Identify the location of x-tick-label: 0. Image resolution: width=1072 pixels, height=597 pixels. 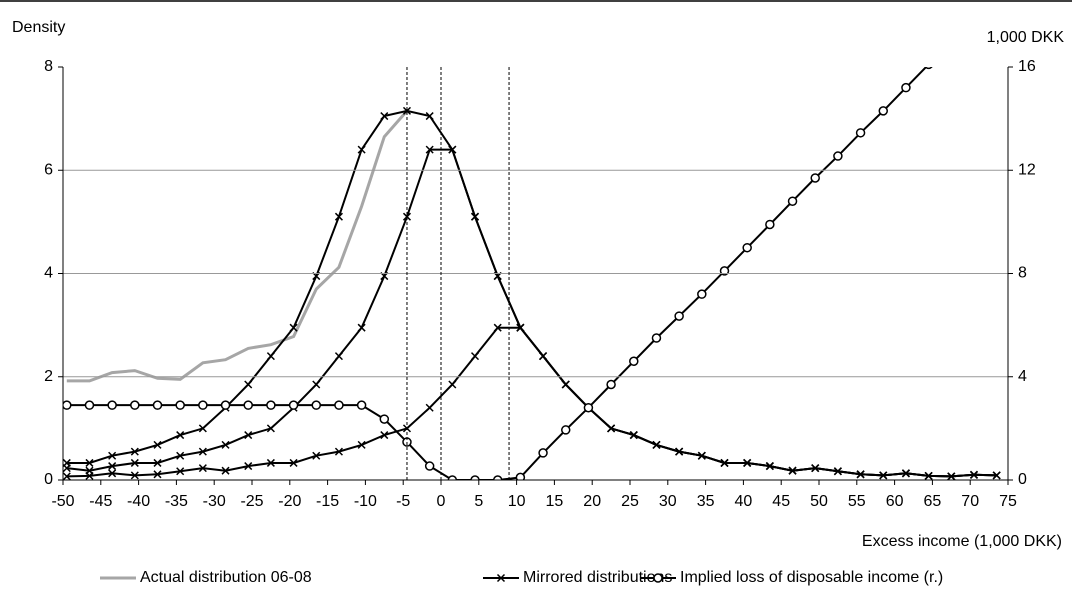
(441, 501).